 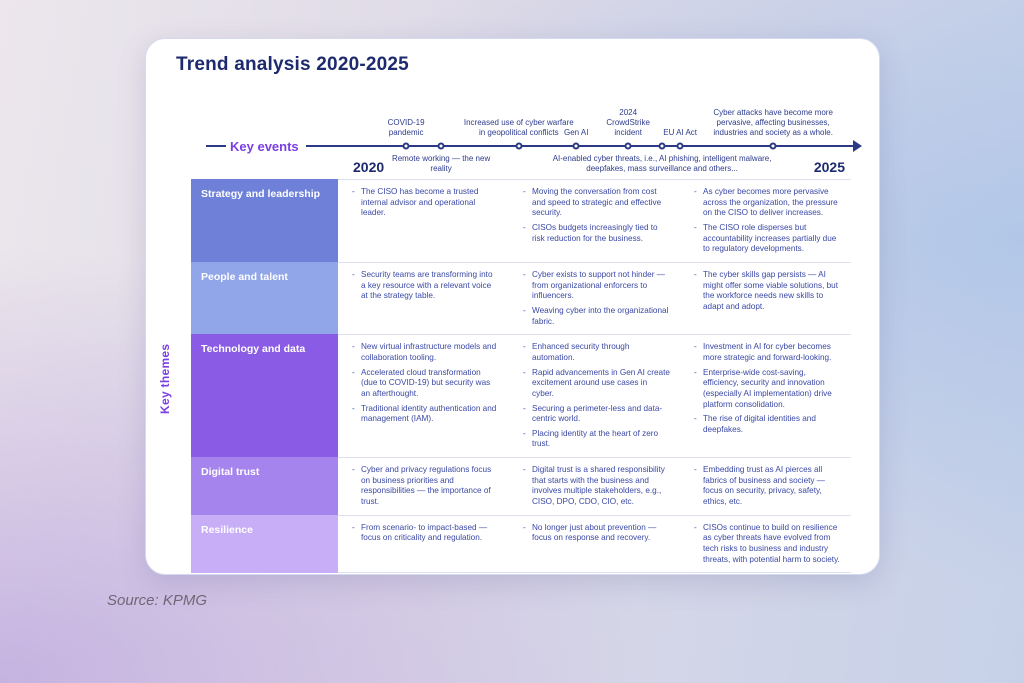 What do you see at coordinates (264, 486) in the screenshot?
I see `theme-label: Digital trust` at bounding box center [264, 486].